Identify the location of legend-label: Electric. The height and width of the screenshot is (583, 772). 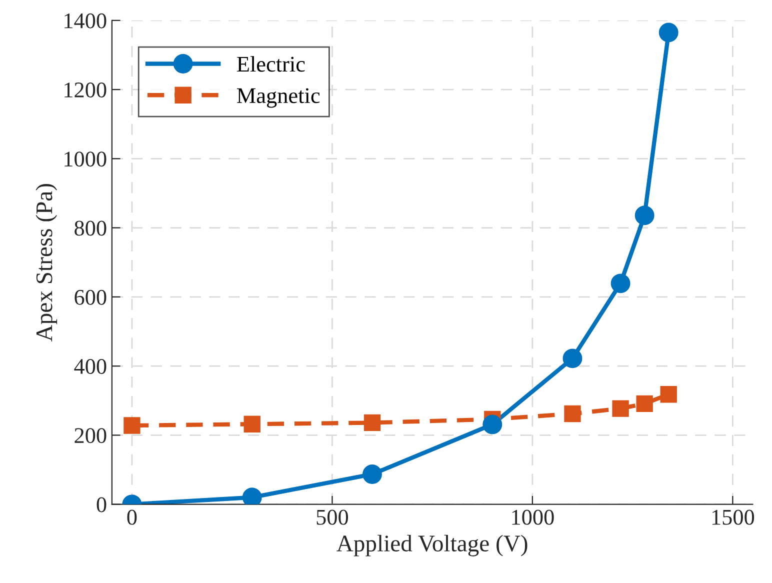
(271, 64).